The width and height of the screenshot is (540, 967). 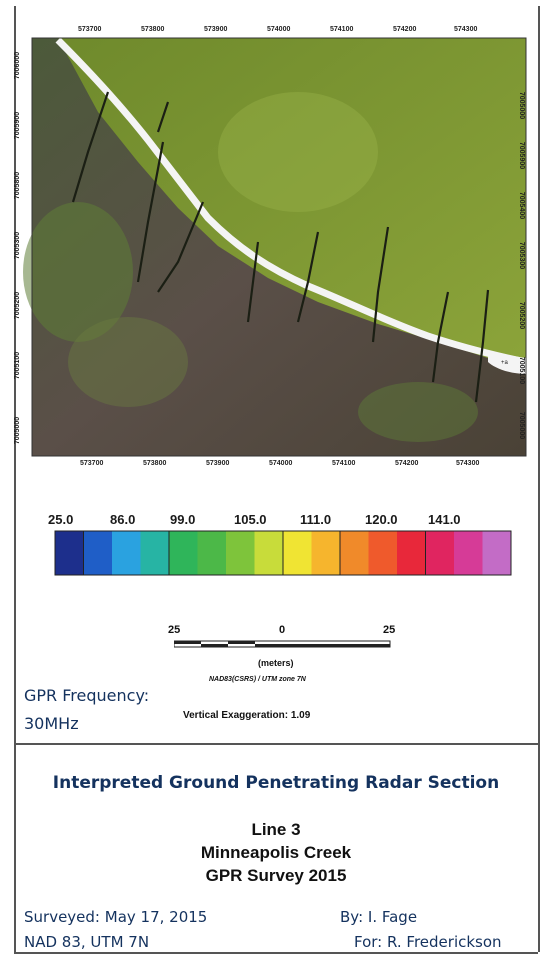 I want to click on surveyed-date: Surveyed: May 17, 2015, so click(x=116, y=917).